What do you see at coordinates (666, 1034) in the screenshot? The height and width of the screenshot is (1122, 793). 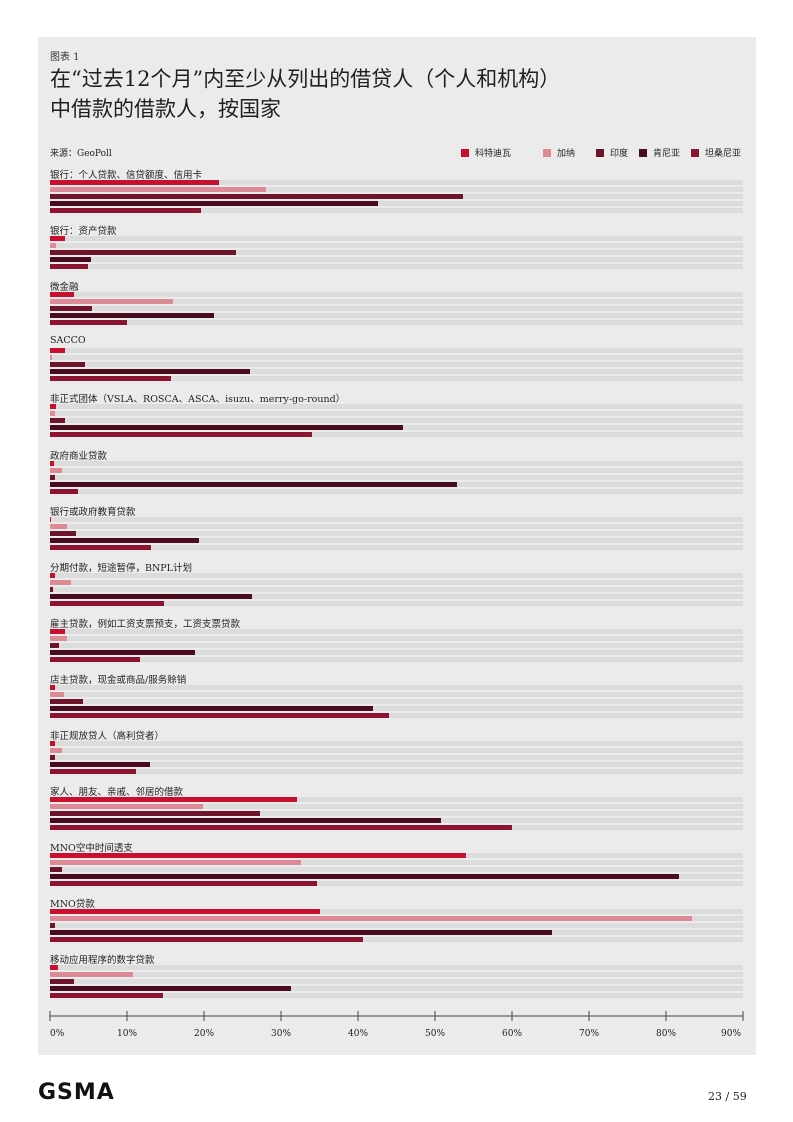 I see `x-tick-label: 80%` at bounding box center [666, 1034].